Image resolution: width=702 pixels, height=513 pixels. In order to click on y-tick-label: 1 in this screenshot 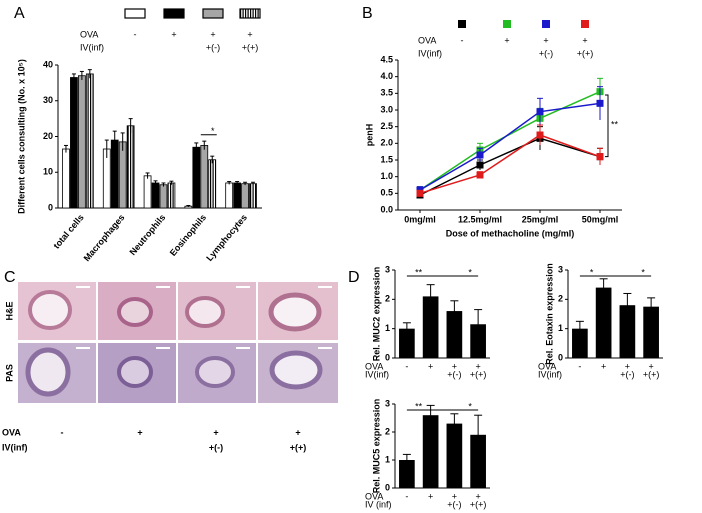, I will do `click(387, 459)`.